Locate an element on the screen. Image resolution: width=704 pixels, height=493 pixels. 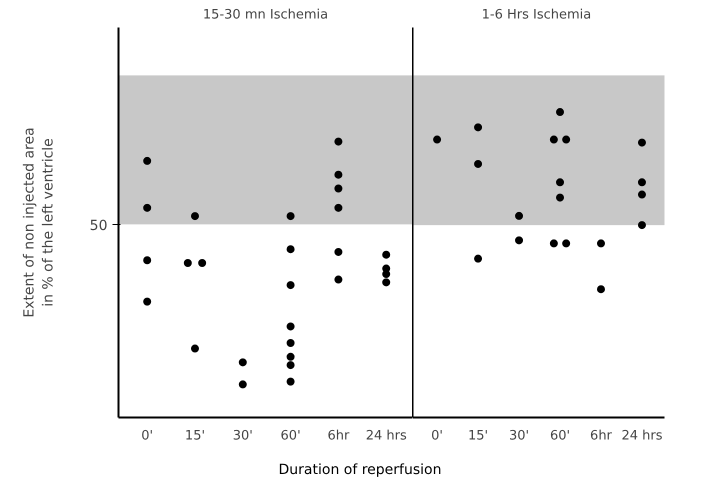
x-axis-title: Duration of reperfusion is located at coordinates (360, 470).